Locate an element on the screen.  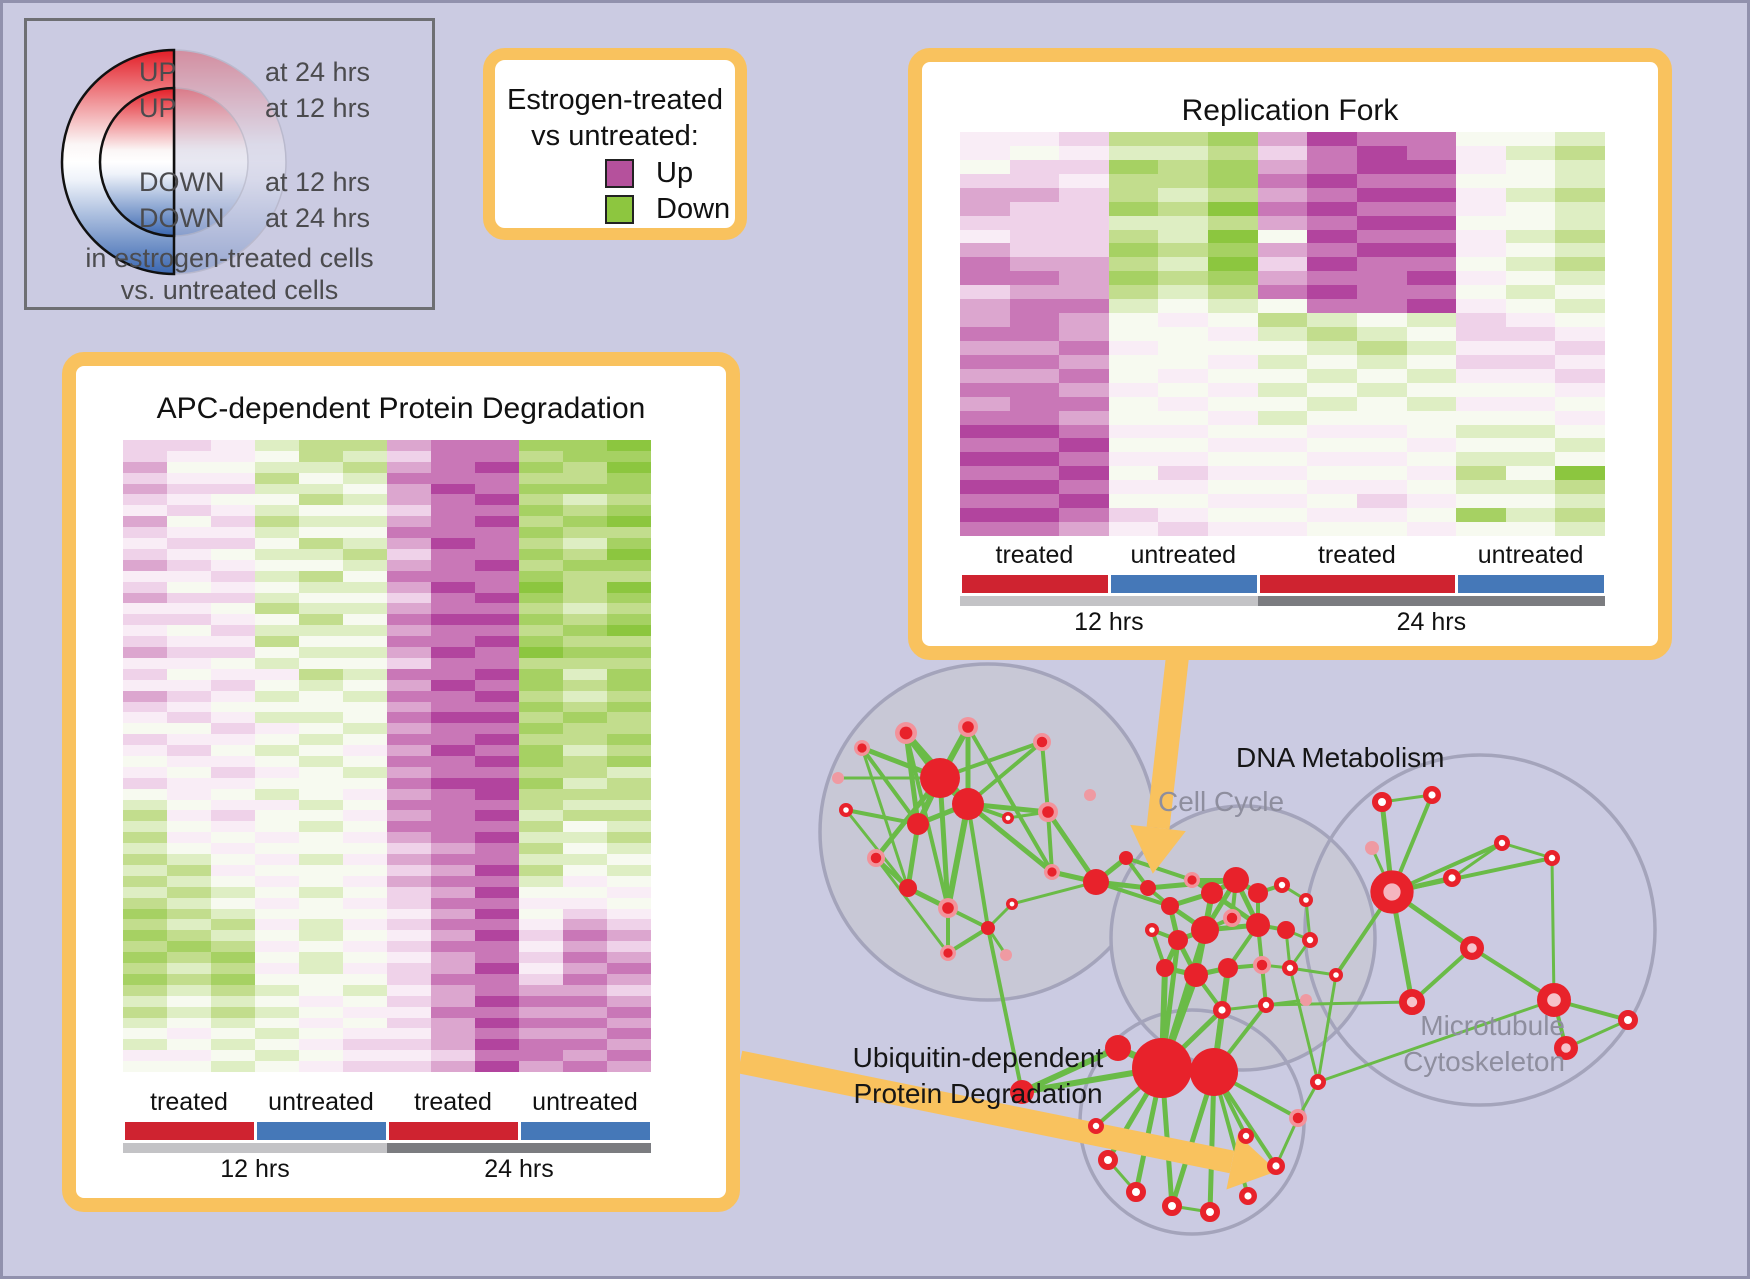
cluster-label: DNA Metabolism is located at coordinates (1340, 757).